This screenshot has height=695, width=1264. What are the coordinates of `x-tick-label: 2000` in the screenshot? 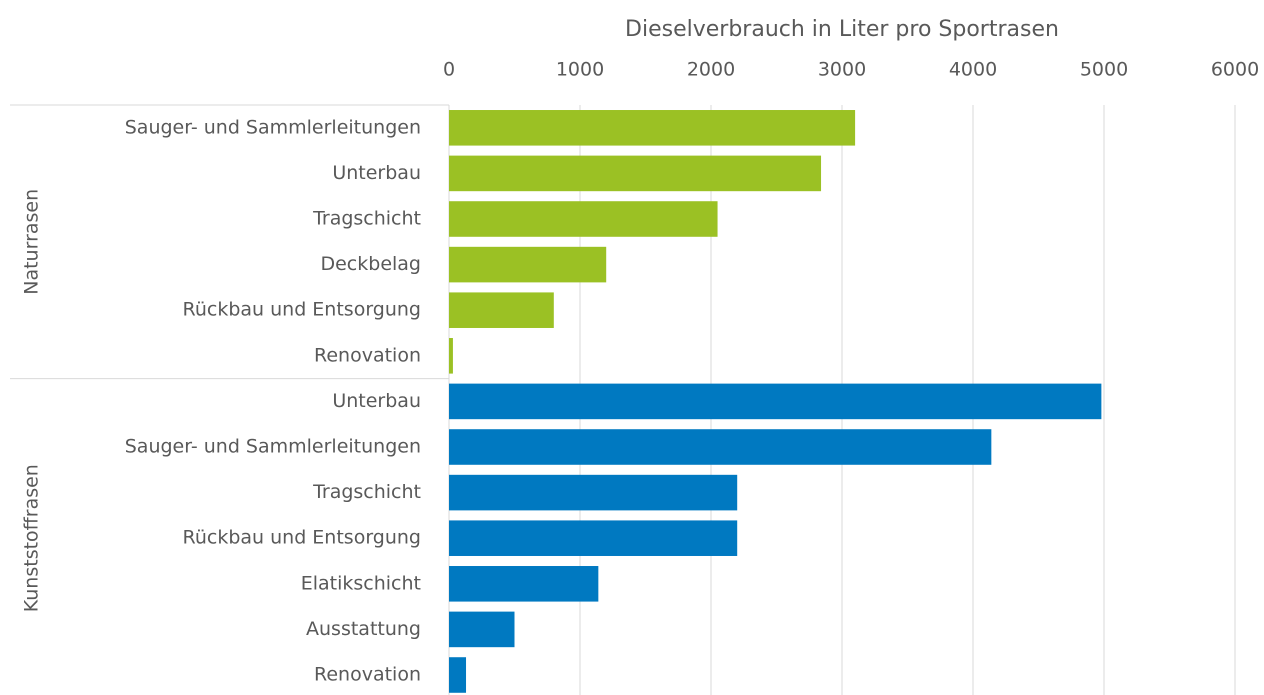 It's located at (711, 70).